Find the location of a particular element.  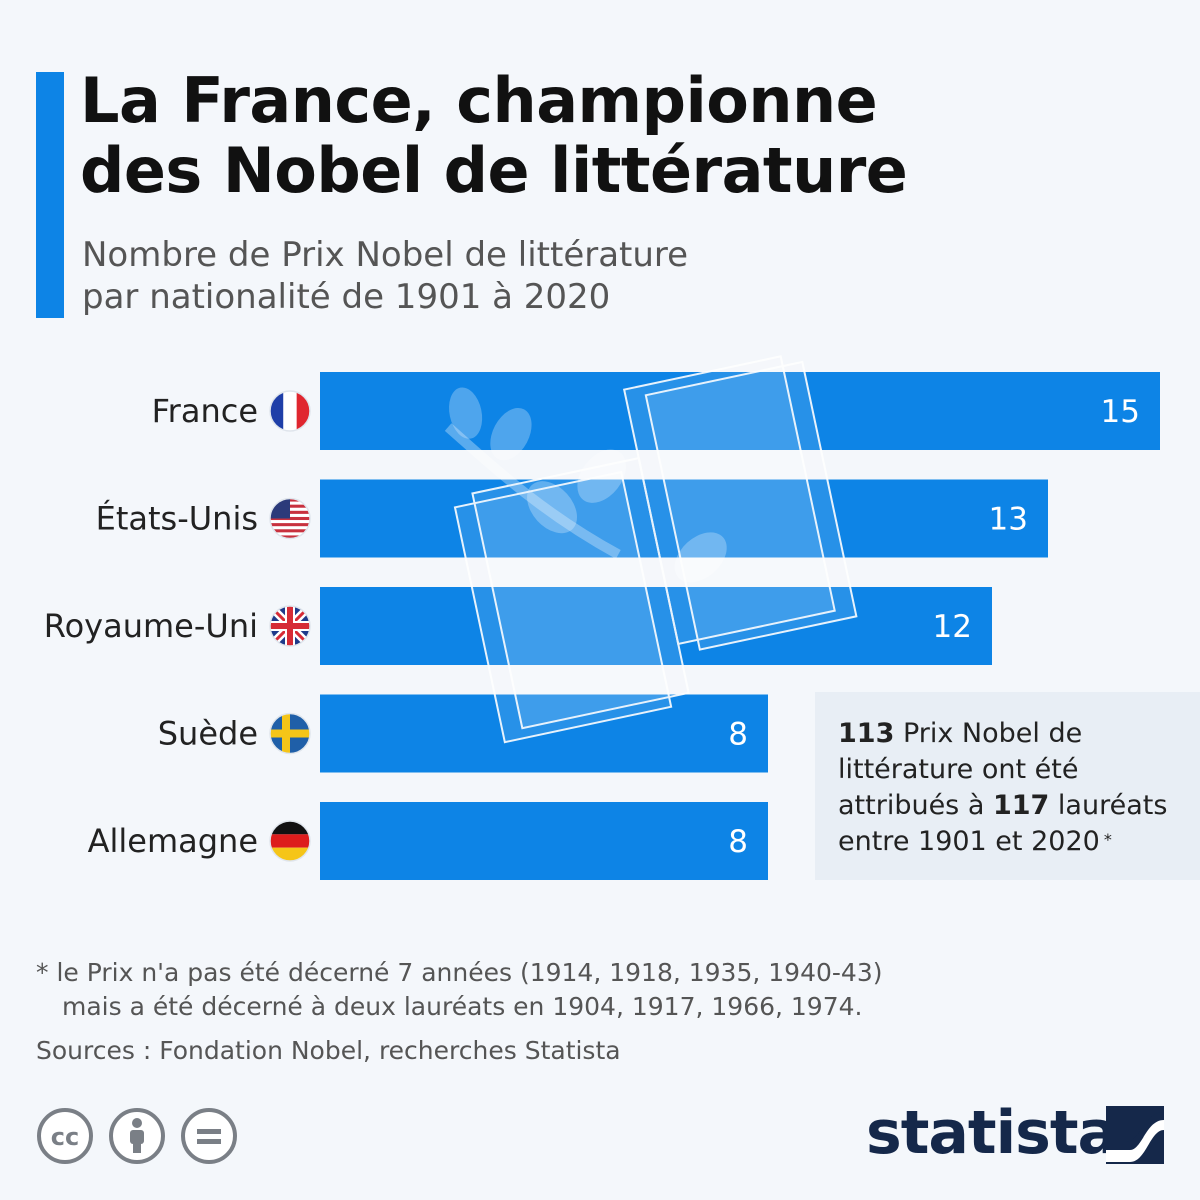

accent-bar is located at coordinates (50, 195).